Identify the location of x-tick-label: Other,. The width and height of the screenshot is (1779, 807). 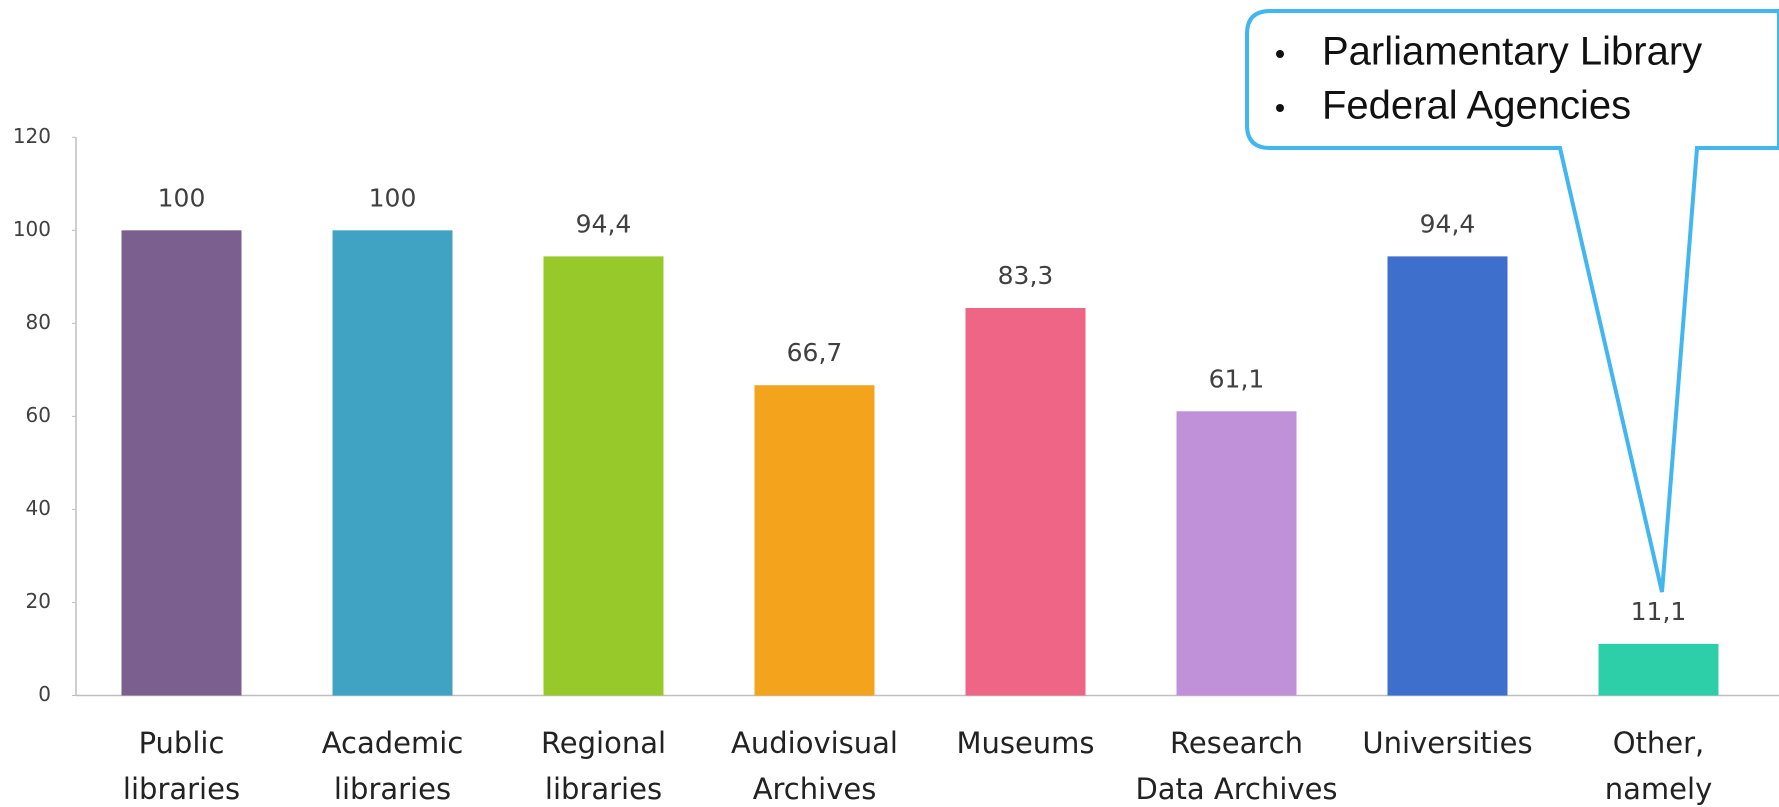
(1659, 743).